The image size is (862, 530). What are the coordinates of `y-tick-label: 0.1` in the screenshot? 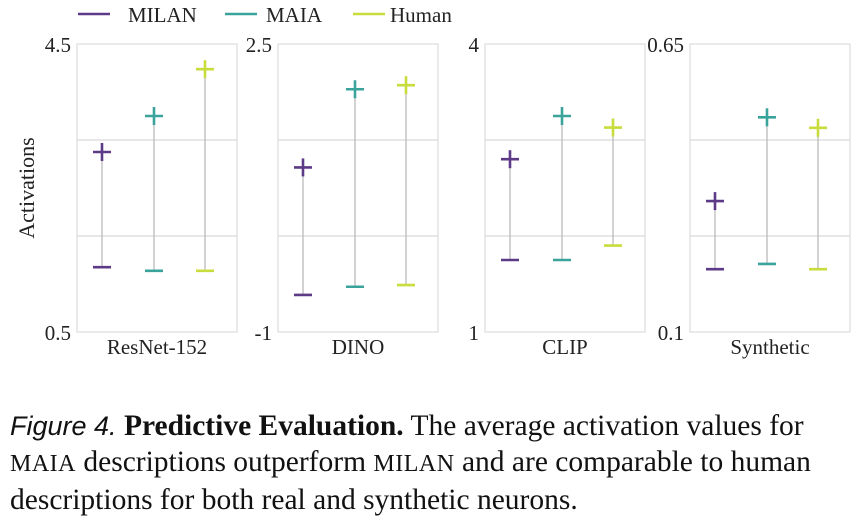 It's located at (671, 333).